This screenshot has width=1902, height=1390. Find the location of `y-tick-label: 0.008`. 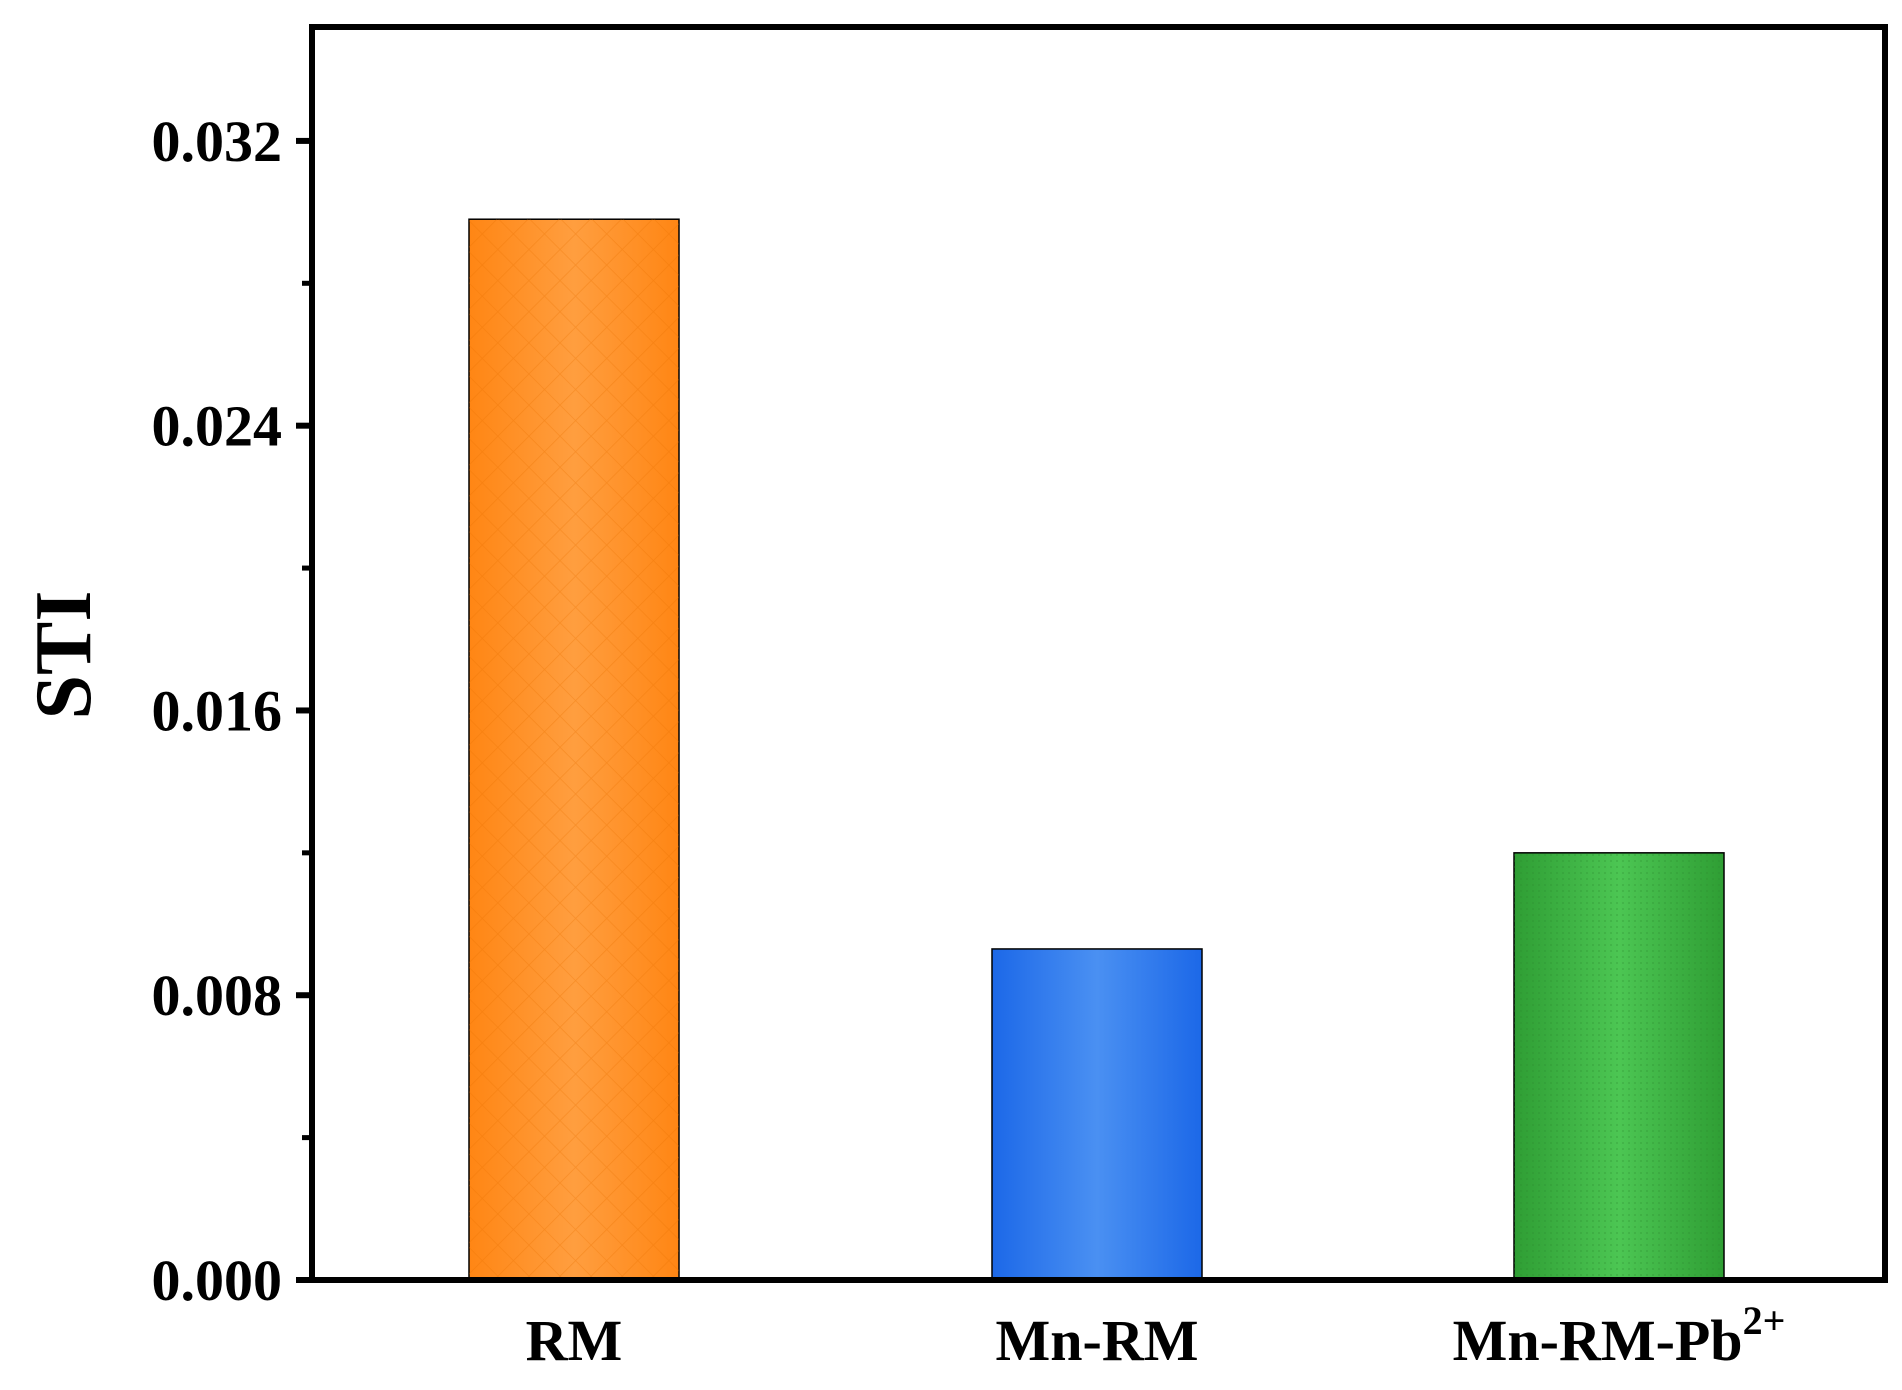

y-tick-label: 0.008 is located at coordinates (217, 995).